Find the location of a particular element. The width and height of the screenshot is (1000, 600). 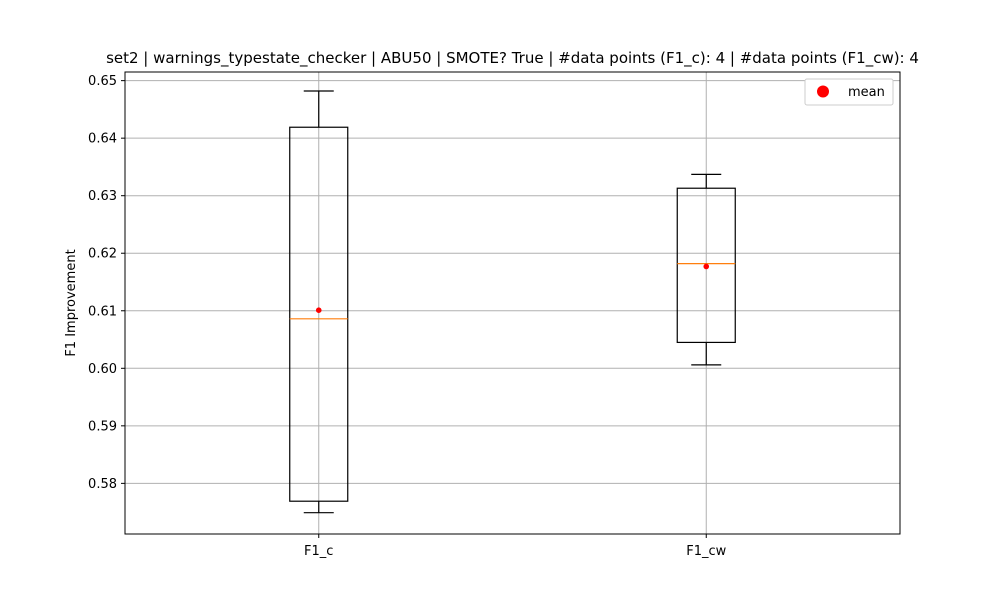

y-tick-label: 0.65 is located at coordinates (102, 81).